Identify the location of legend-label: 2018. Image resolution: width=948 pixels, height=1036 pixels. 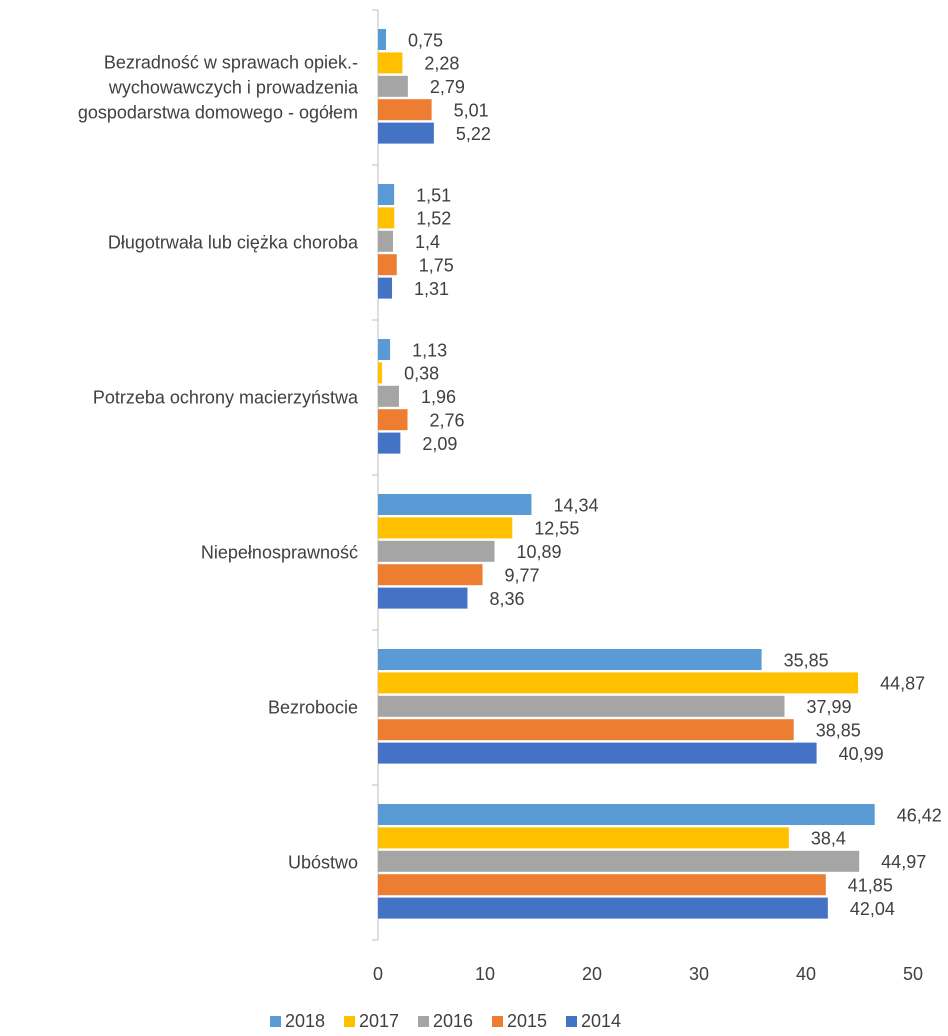
(305, 1021).